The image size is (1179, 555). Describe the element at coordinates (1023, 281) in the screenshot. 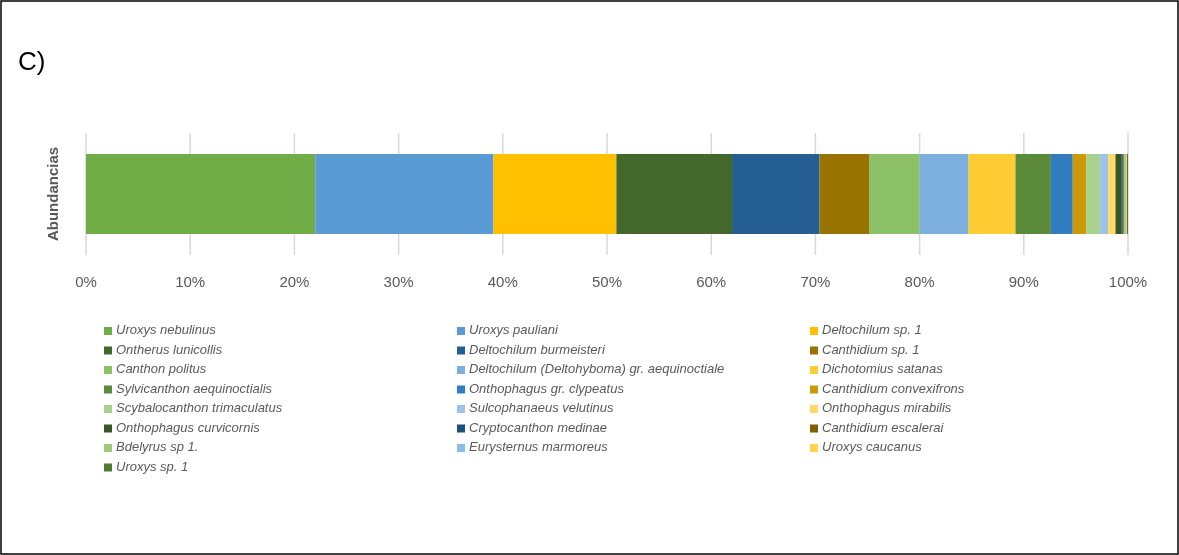

I see `x-tick-label: 90%` at that location.